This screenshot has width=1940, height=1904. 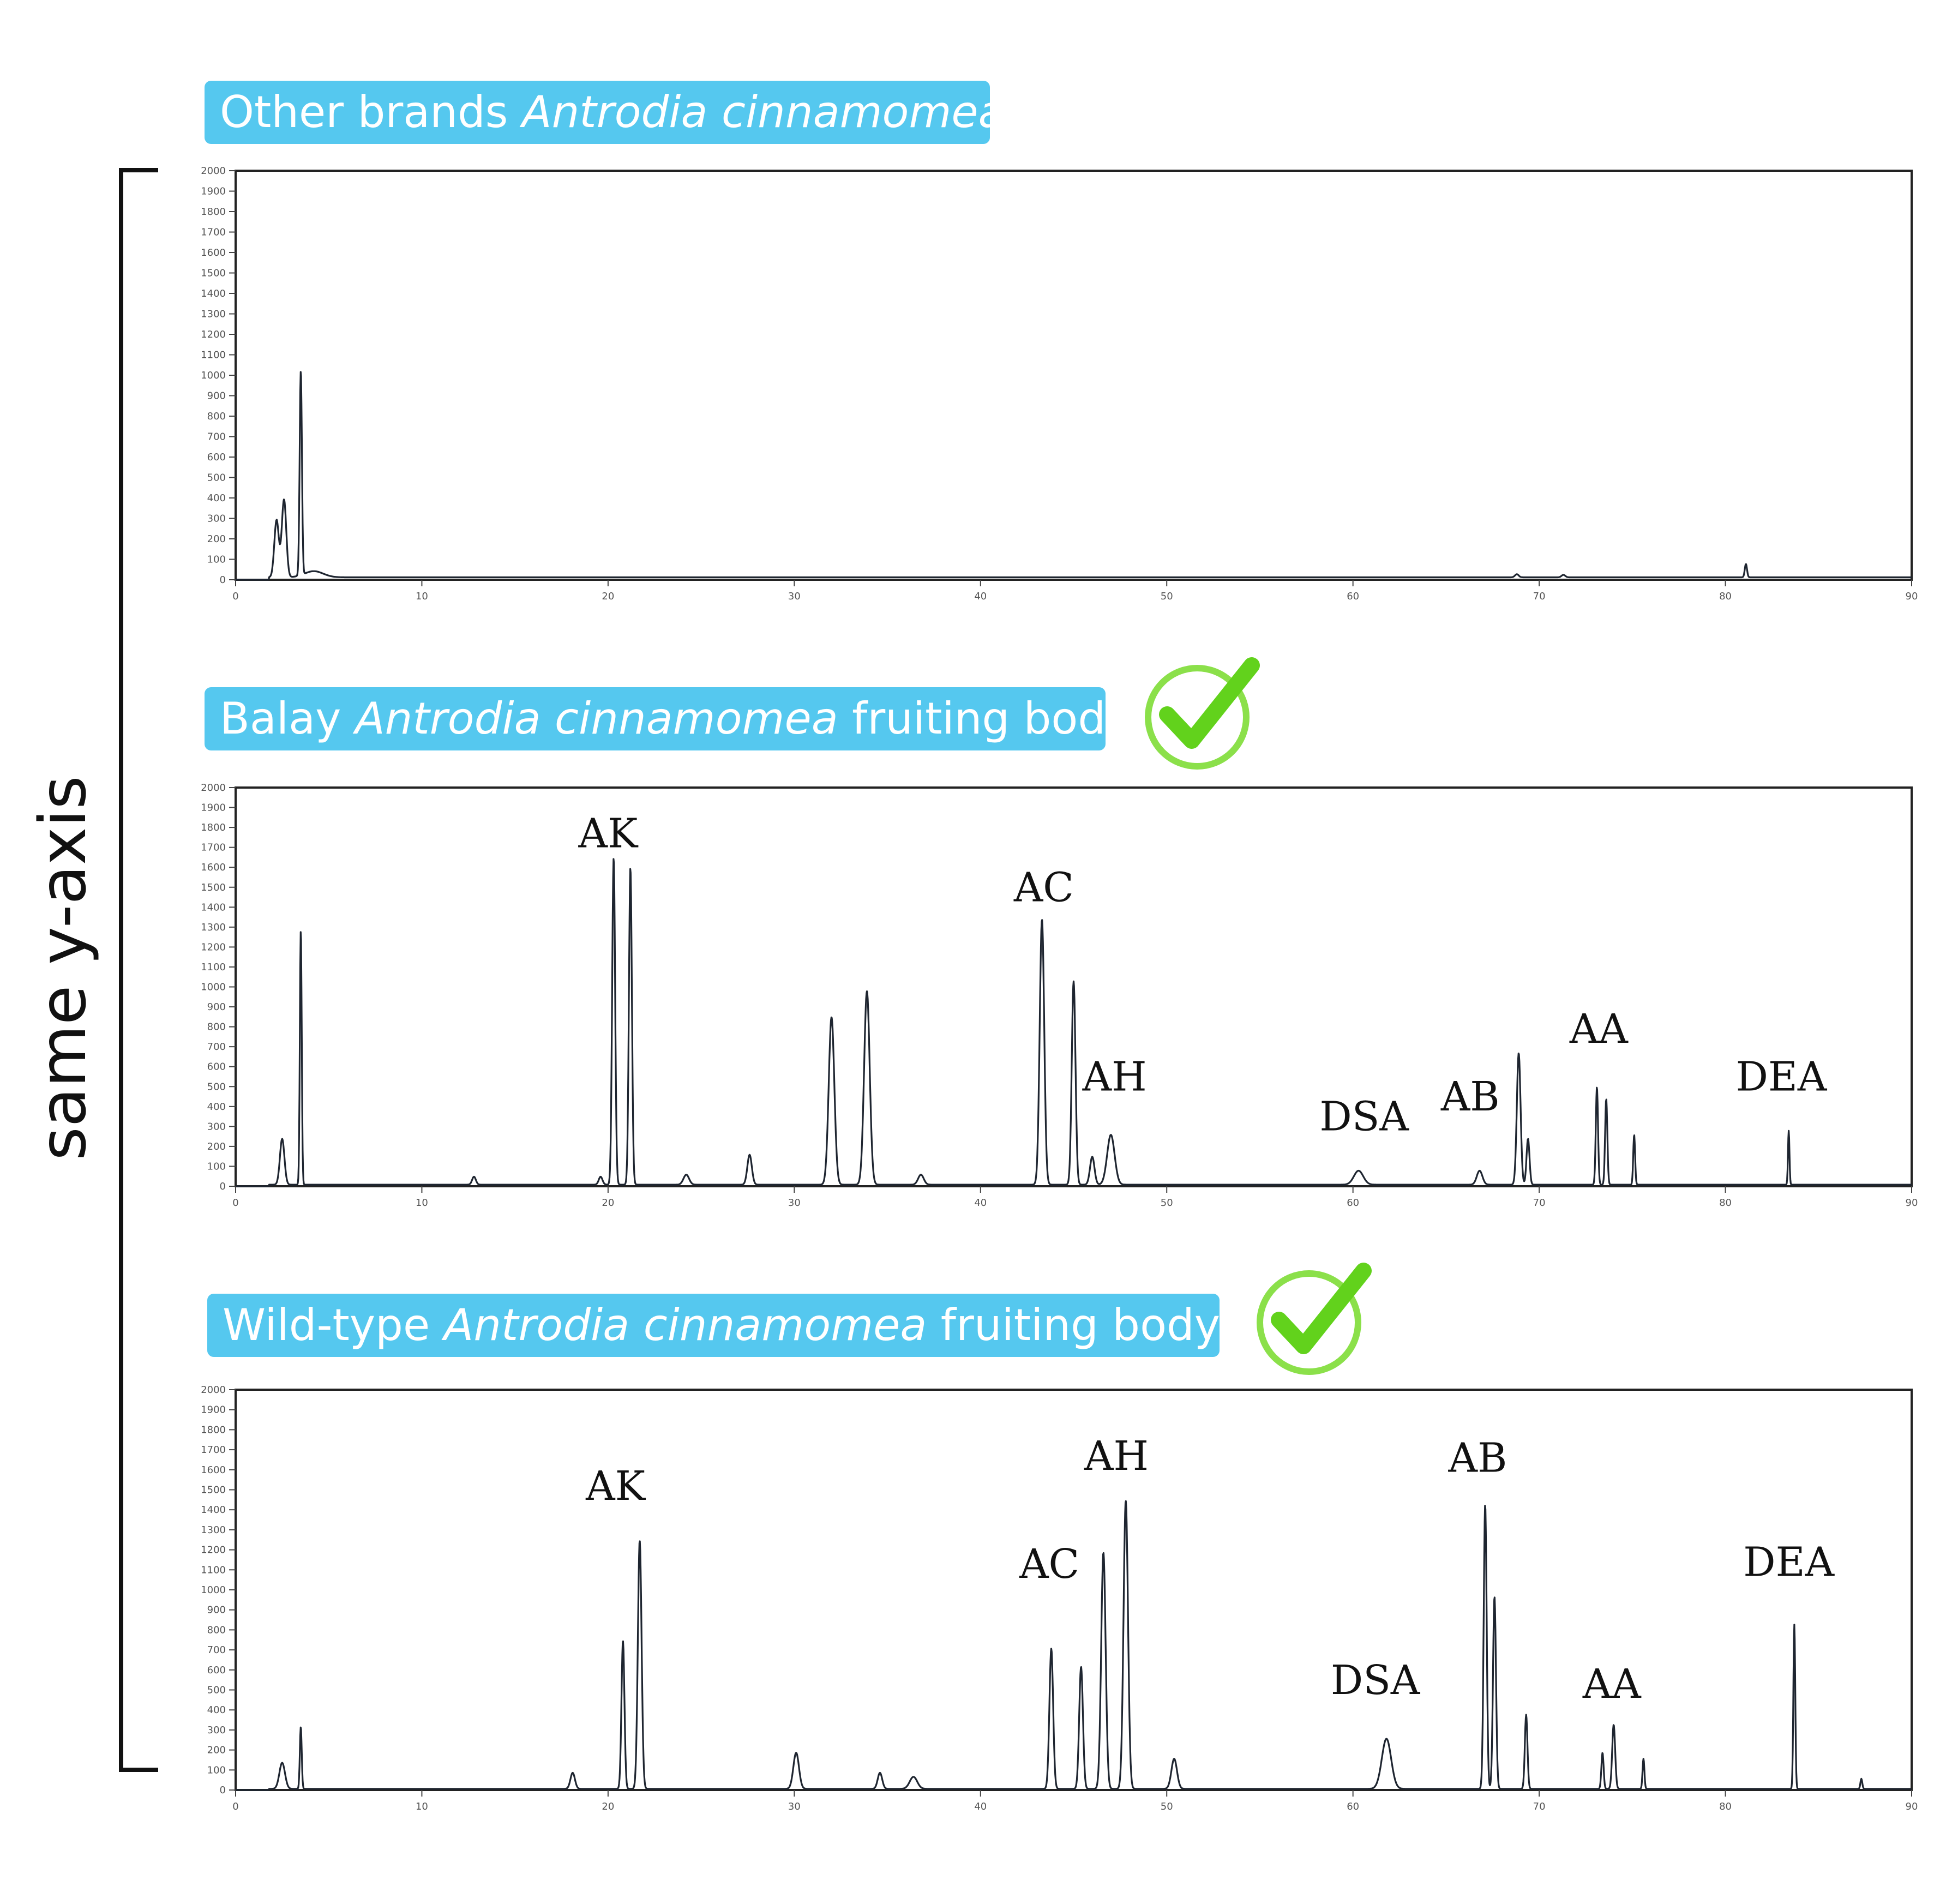 I want to click on chart-title-balay: Balay Antrodia cinnamomea fruiting body, so click(x=668, y=718).